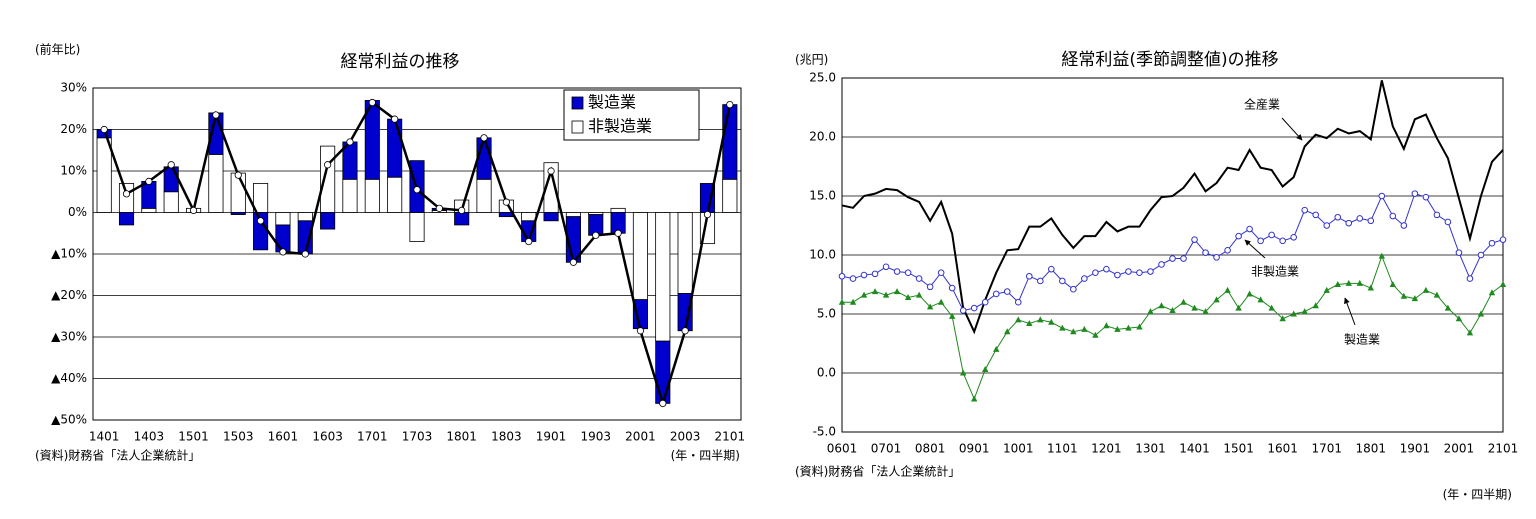  What do you see at coordinates (57, 49) in the screenshot?
I see `y-unit: (前年比)` at bounding box center [57, 49].